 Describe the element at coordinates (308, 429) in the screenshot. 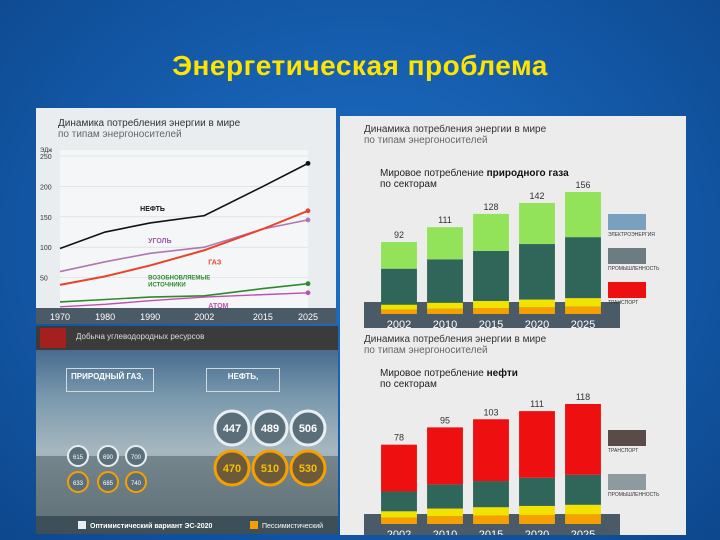

I see `value-label: 506` at that location.